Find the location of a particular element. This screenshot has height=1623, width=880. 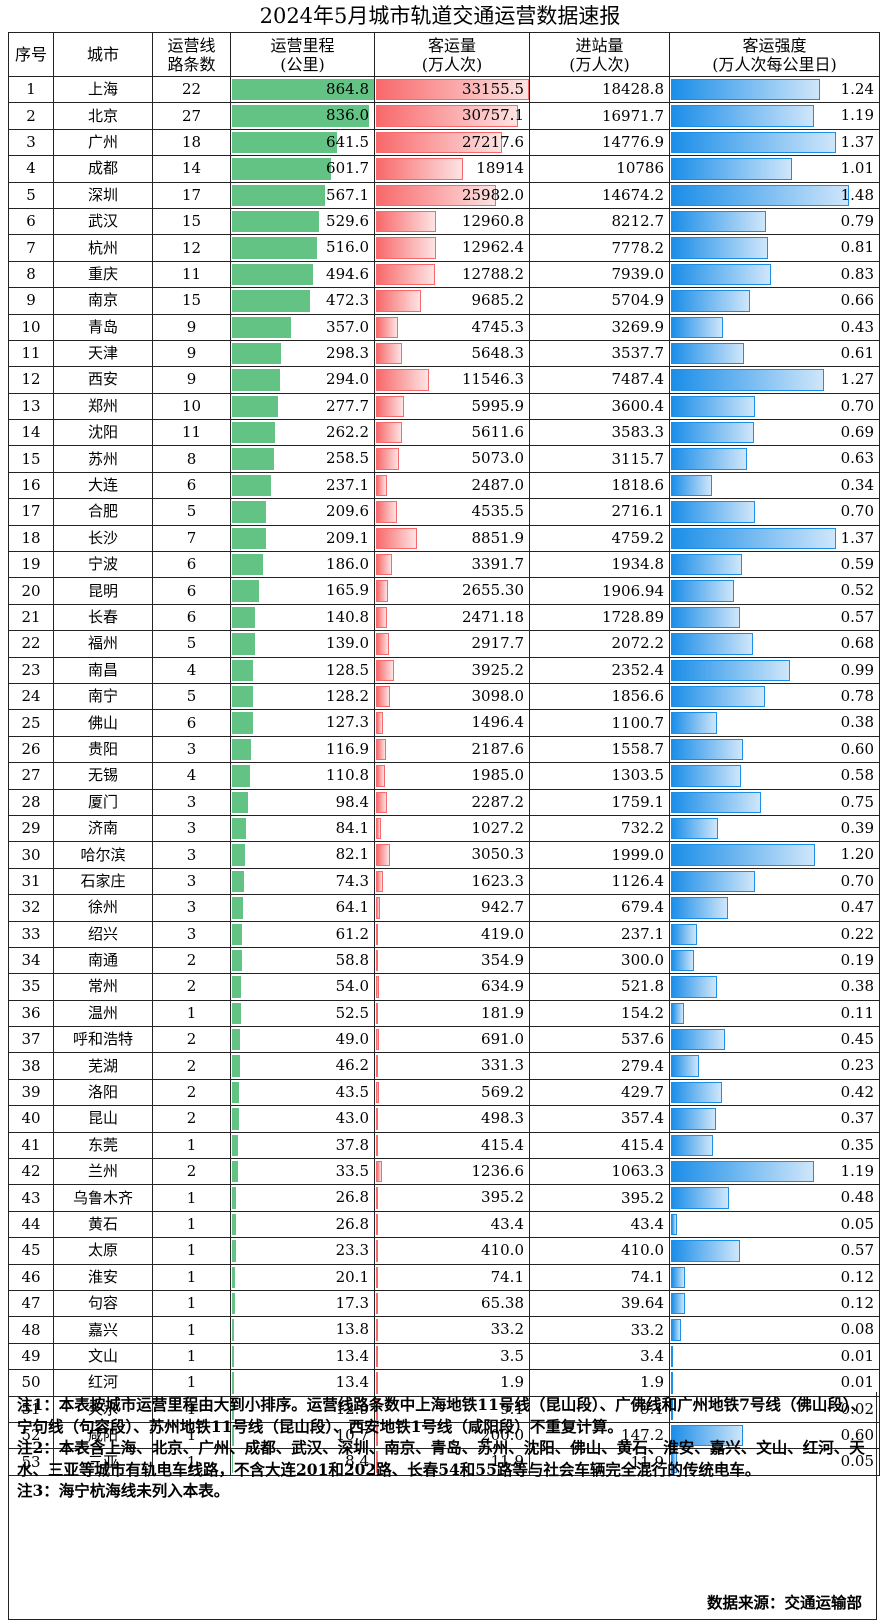

table-row: 47 句容 1 17.3 65.38 39.64 0.12 is located at coordinates (444, 1303).